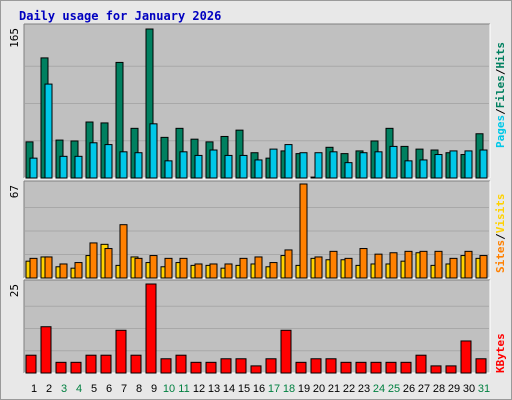 Image resolution: width=512 pixels, height=400 pixels. What do you see at coordinates (14, 290) in the screenshot?
I see `y-max-label: 25` at bounding box center [14, 290].